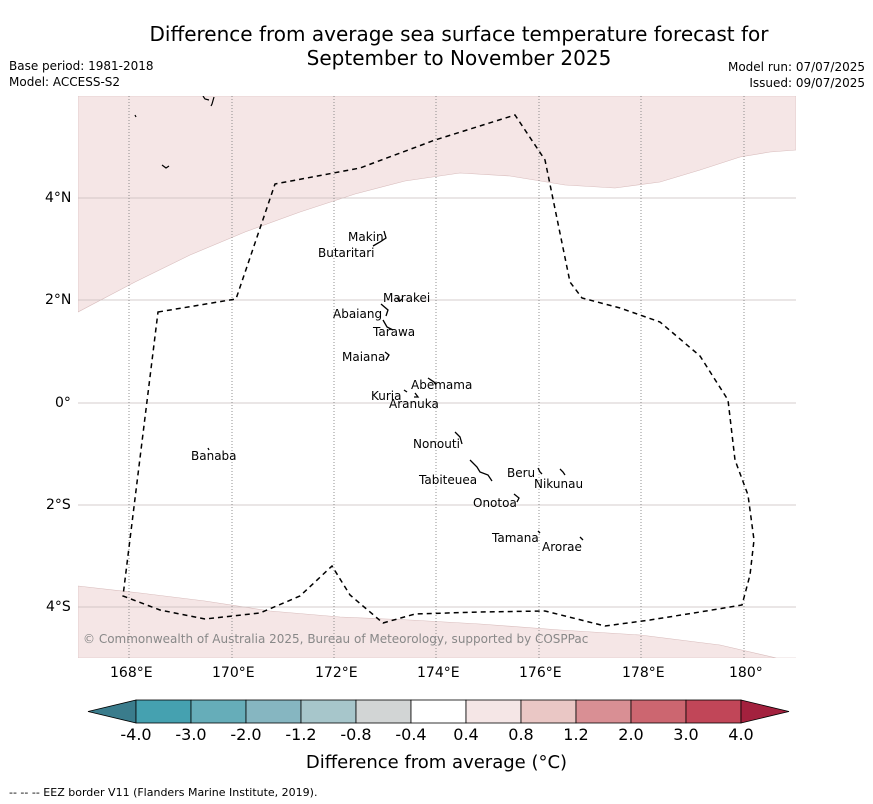 The image size is (873, 804). What do you see at coordinates (540, 673) in the screenshot?
I see `lon-tick-176e: 176°E` at bounding box center [540, 673].